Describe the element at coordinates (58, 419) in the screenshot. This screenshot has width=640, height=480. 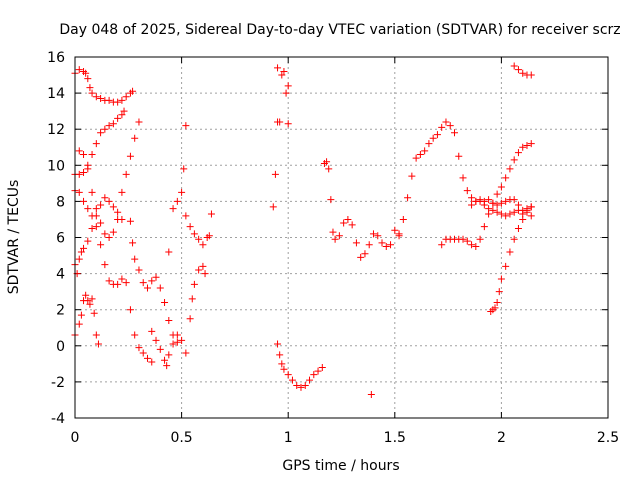
I see `y-tick-label: -4` at that location.